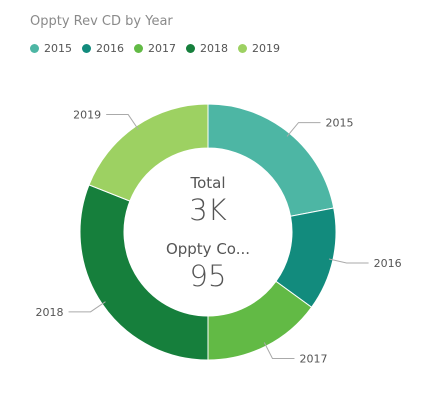  What do you see at coordinates (87, 307) in the screenshot?
I see `leader-line-2018` at bounding box center [87, 307].